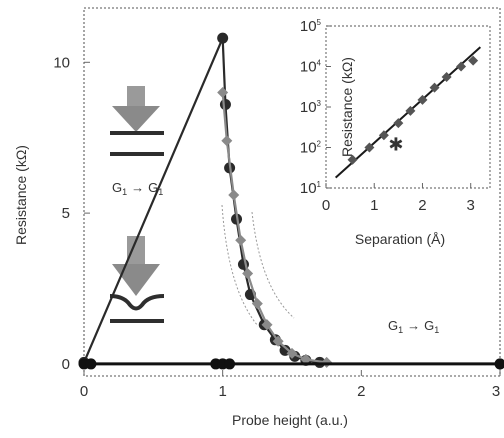  I want to click on lower-bar-bottom, so click(137, 321).